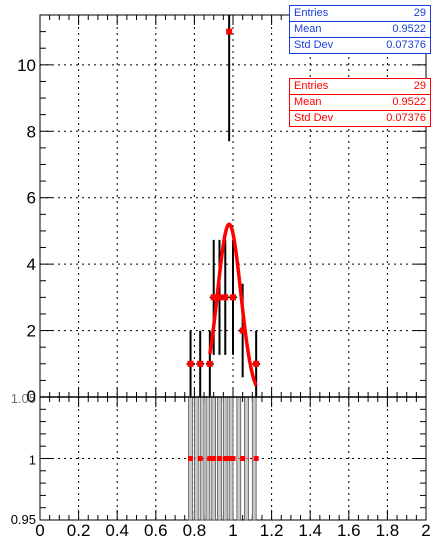 The image size is (433, 540). I want to click on x-tick-label: 0.6, so click(156, 530).